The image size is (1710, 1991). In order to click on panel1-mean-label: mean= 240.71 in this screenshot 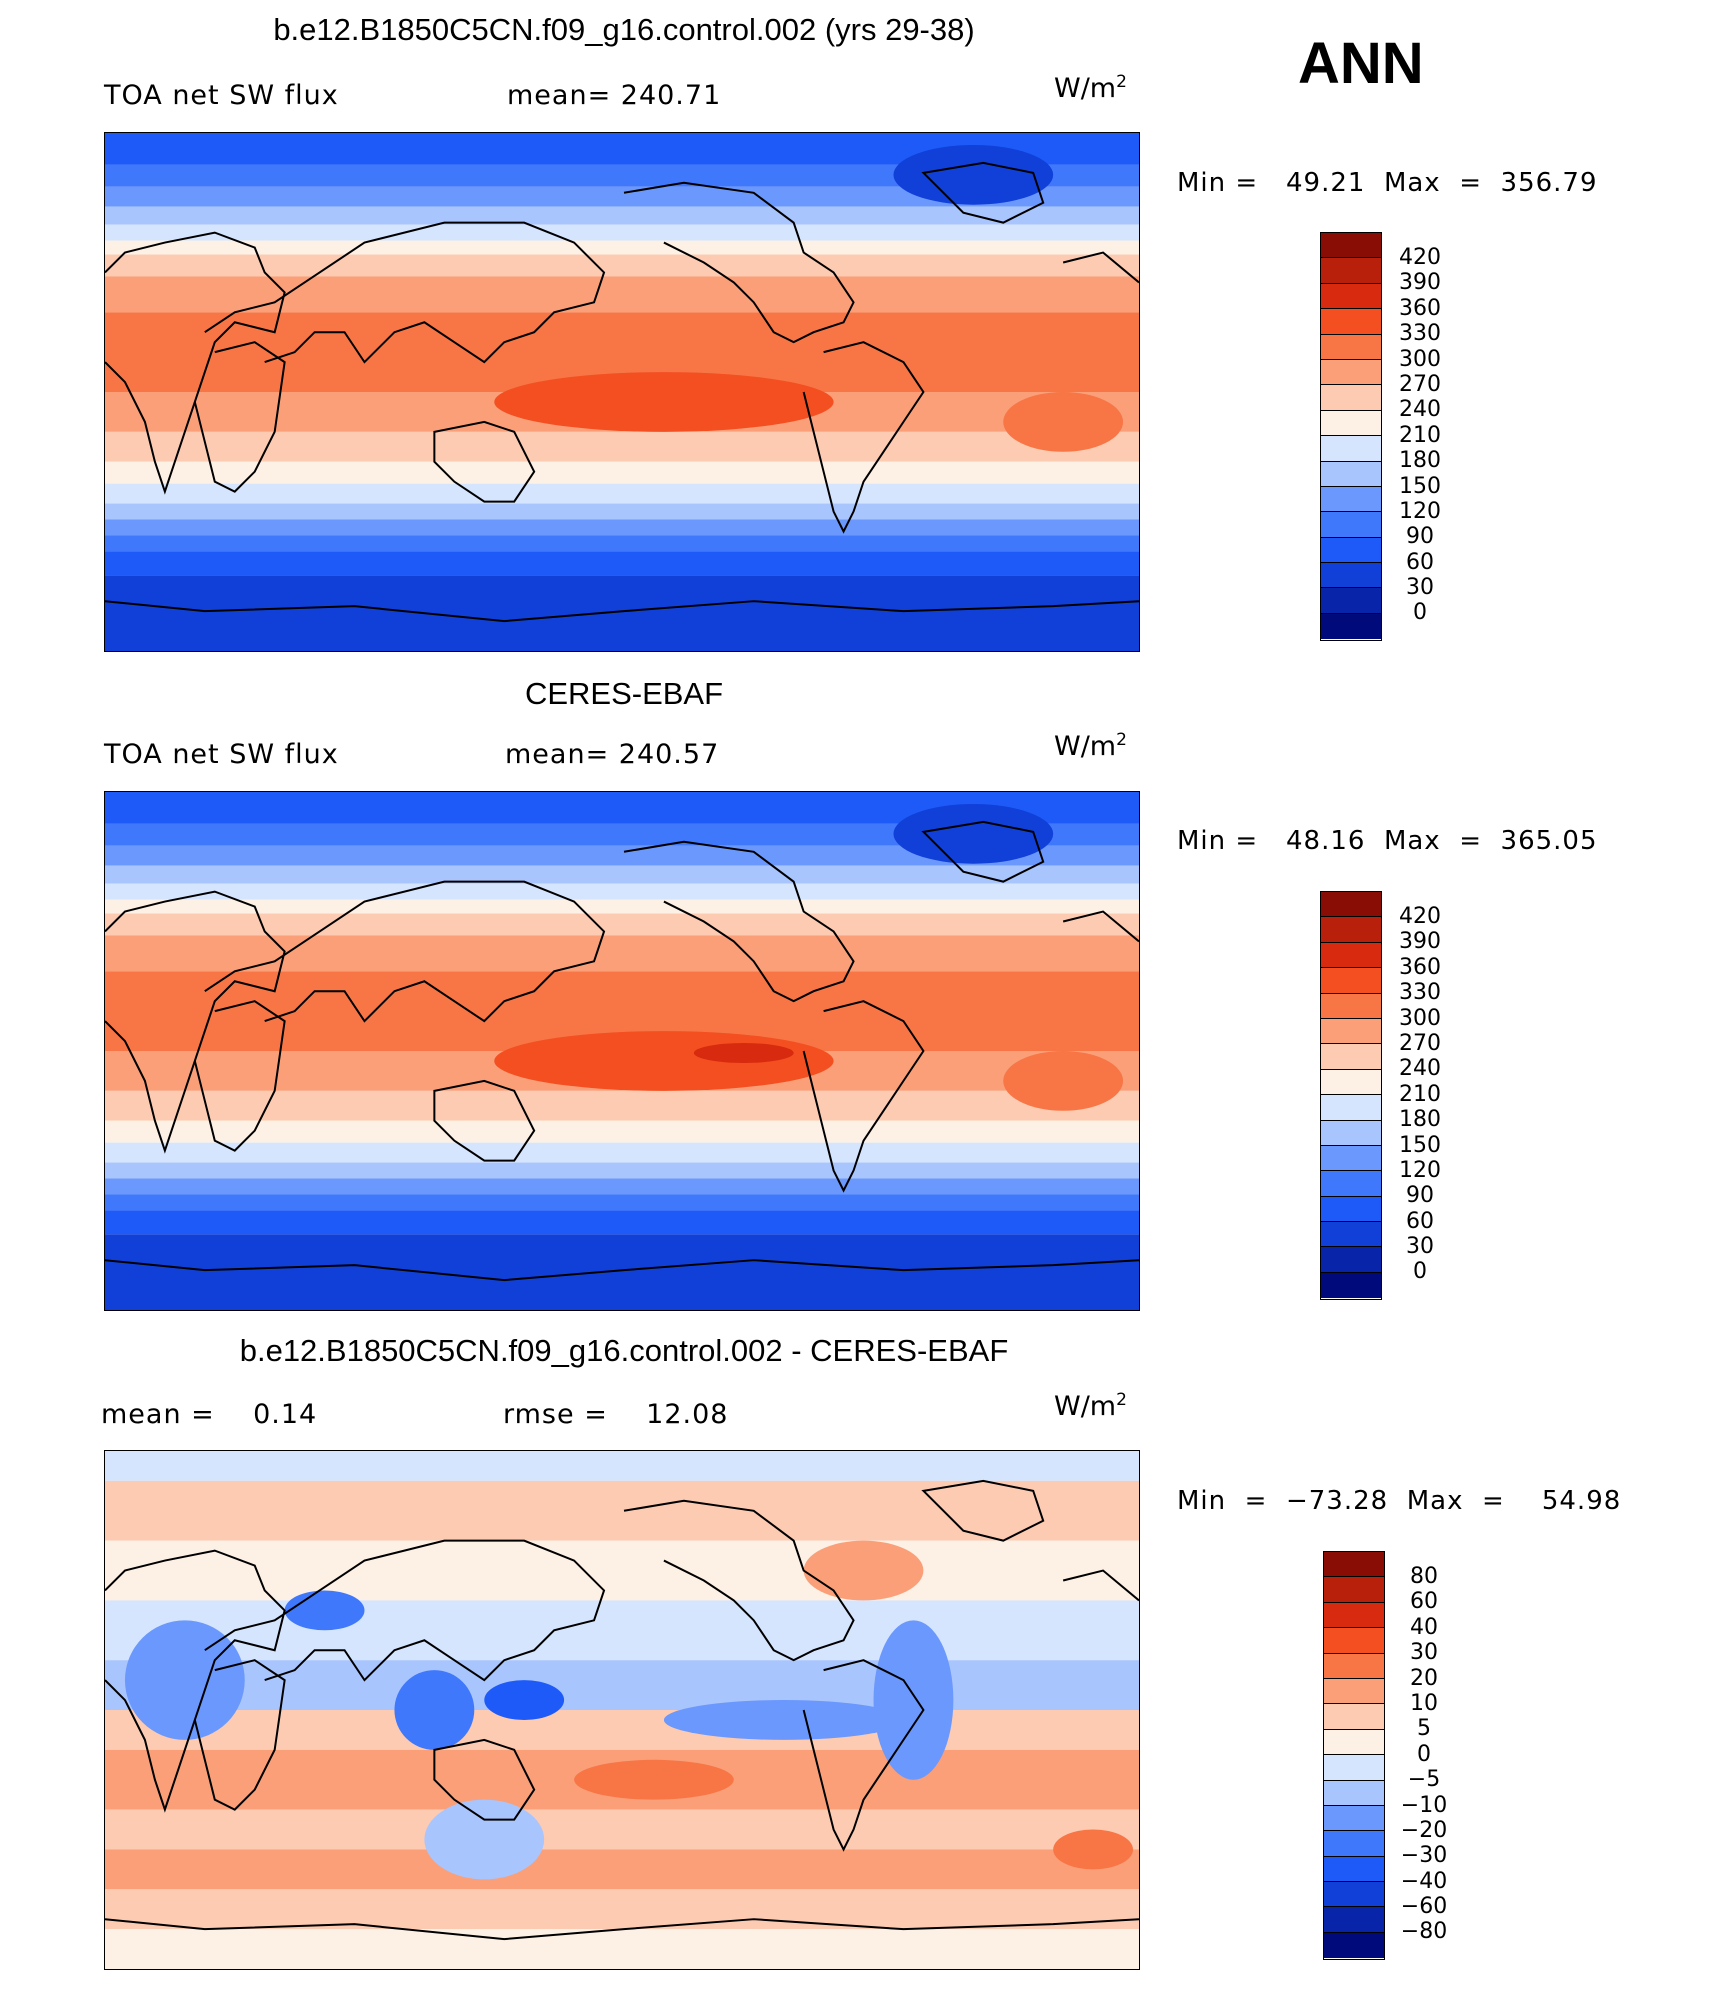, I will do `click(614, 95)`.